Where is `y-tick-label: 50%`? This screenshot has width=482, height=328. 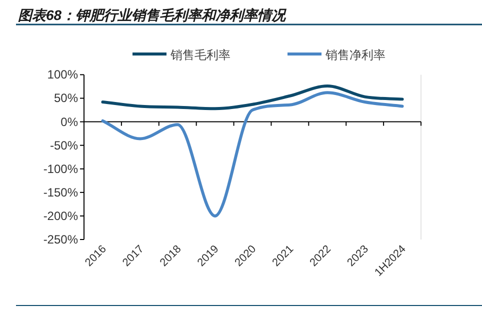
y-tick-label: 50% is located at coordinates (66, 98).